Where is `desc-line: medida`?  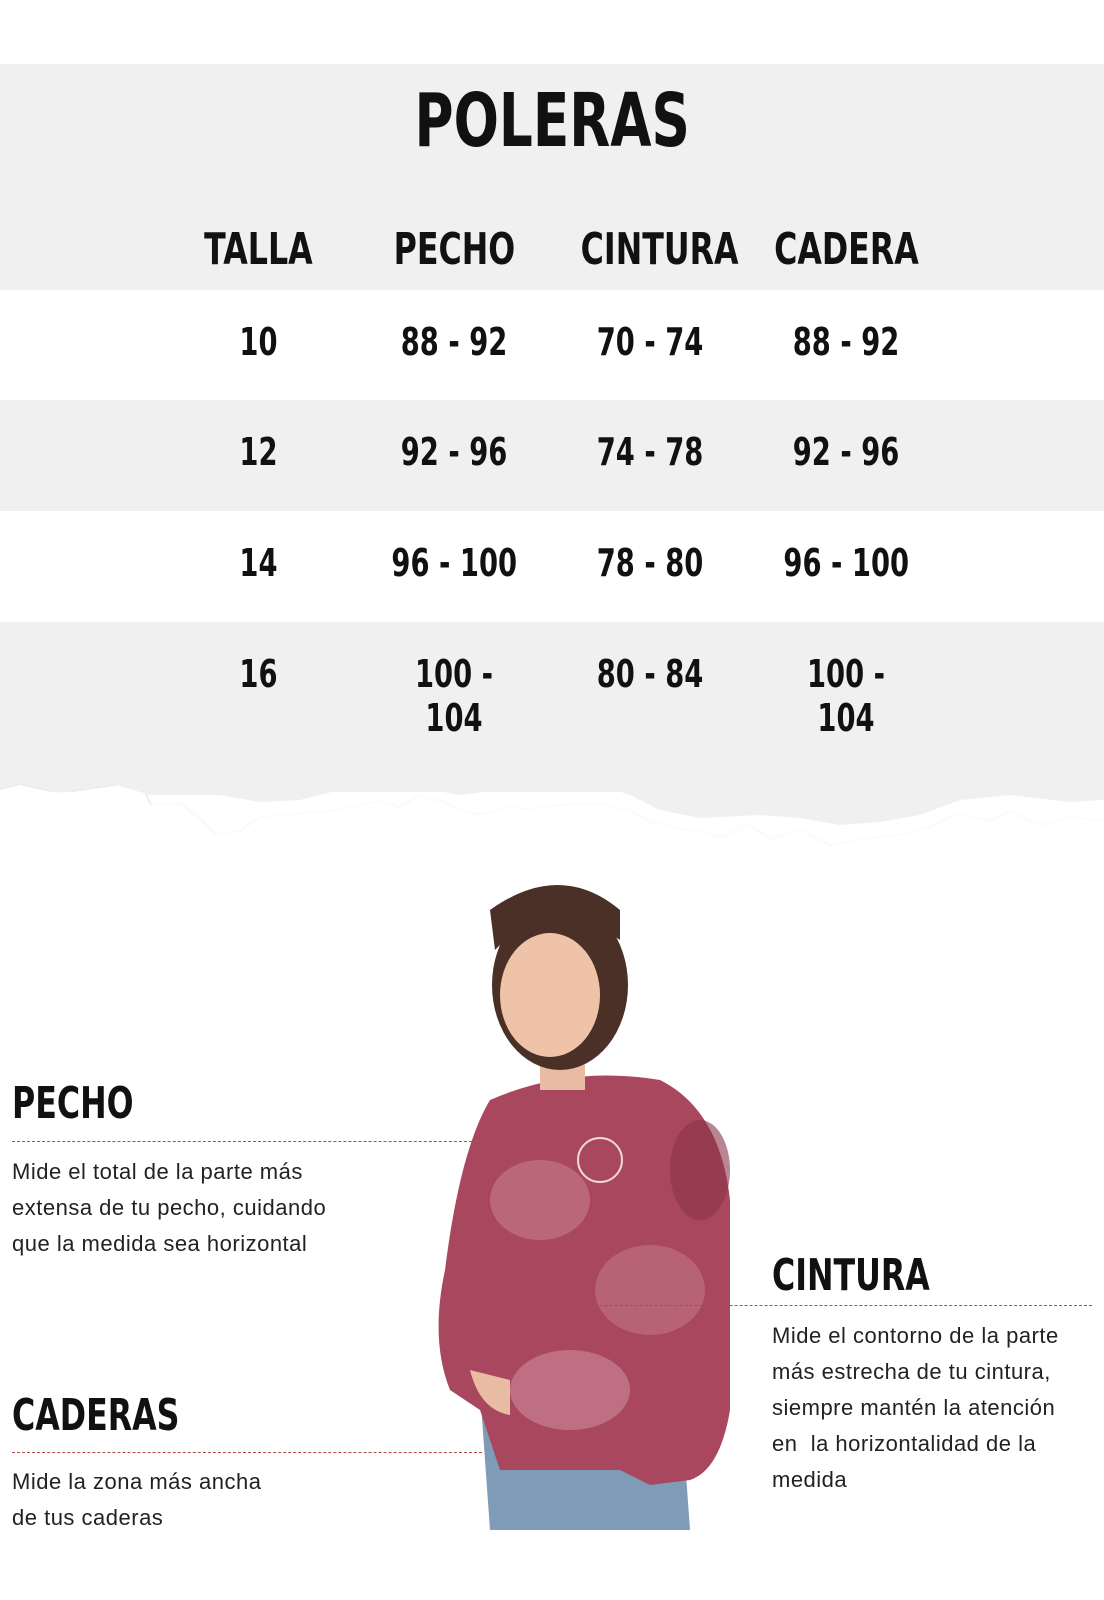
desc-line: medida is located at coordinates (810, 1479).